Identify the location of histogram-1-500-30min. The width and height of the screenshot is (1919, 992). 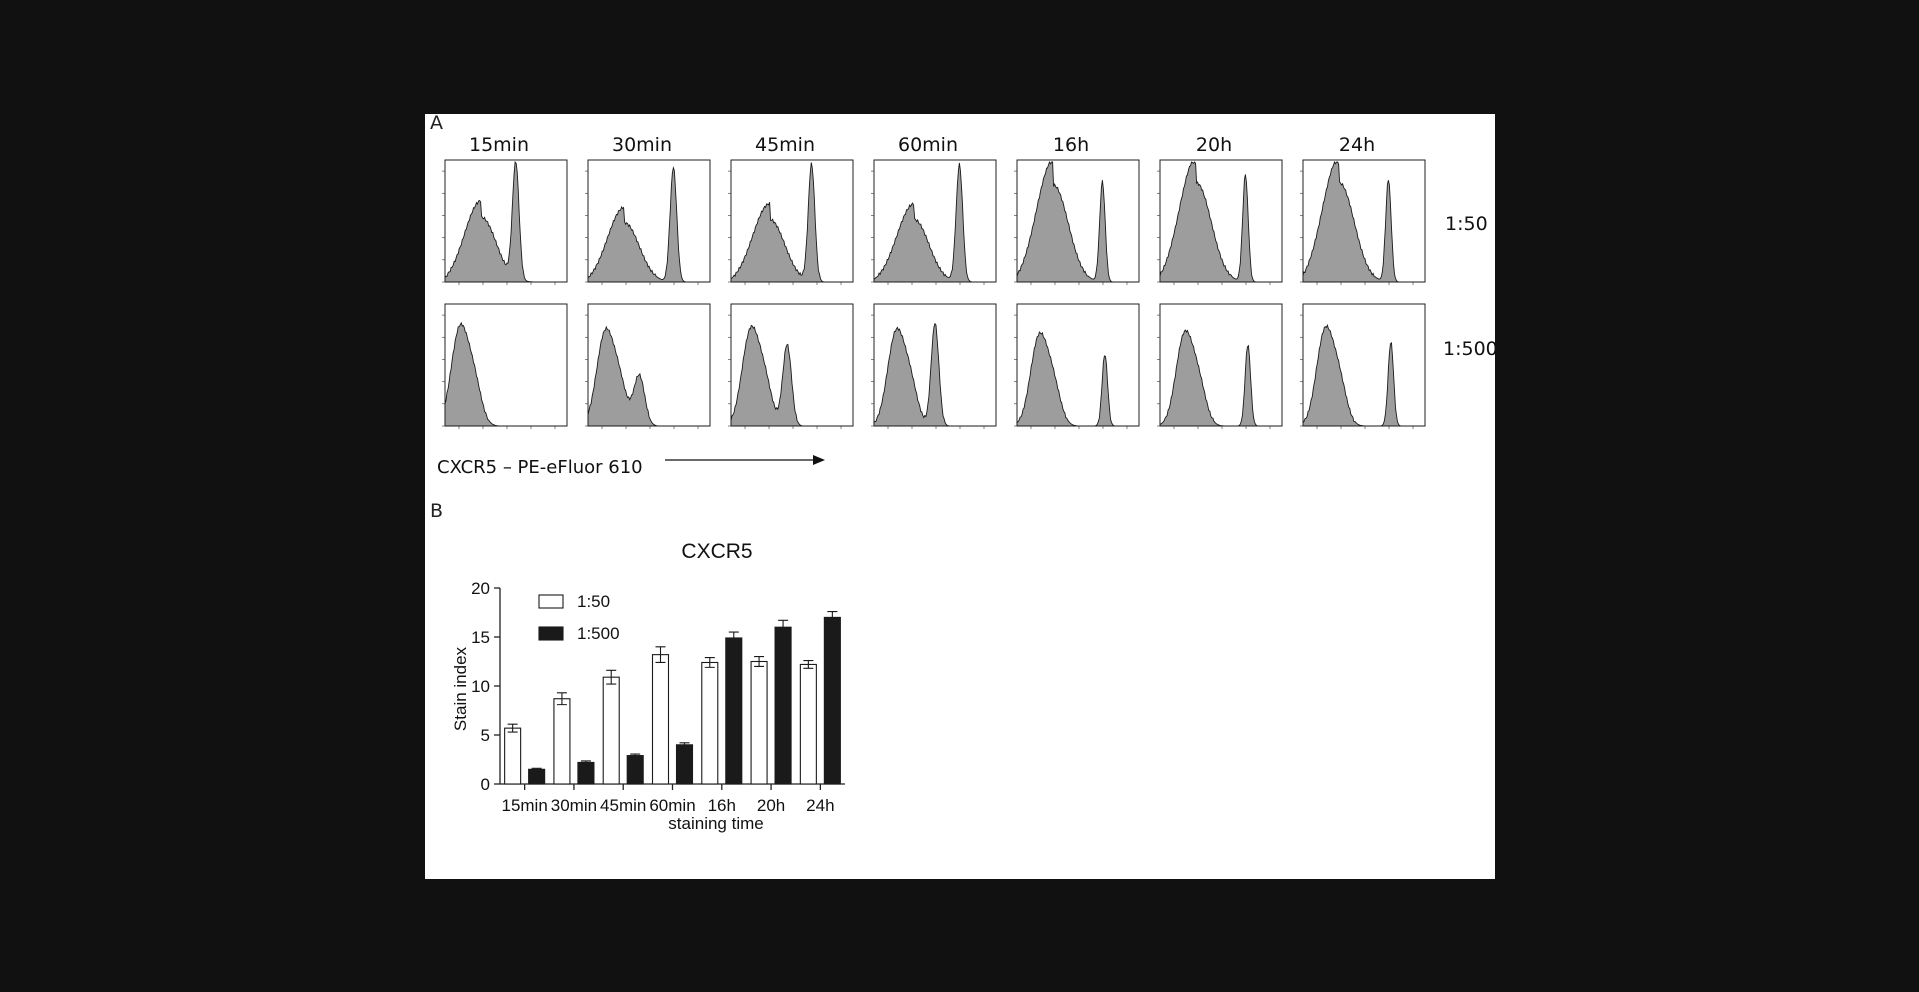
(648, 371).